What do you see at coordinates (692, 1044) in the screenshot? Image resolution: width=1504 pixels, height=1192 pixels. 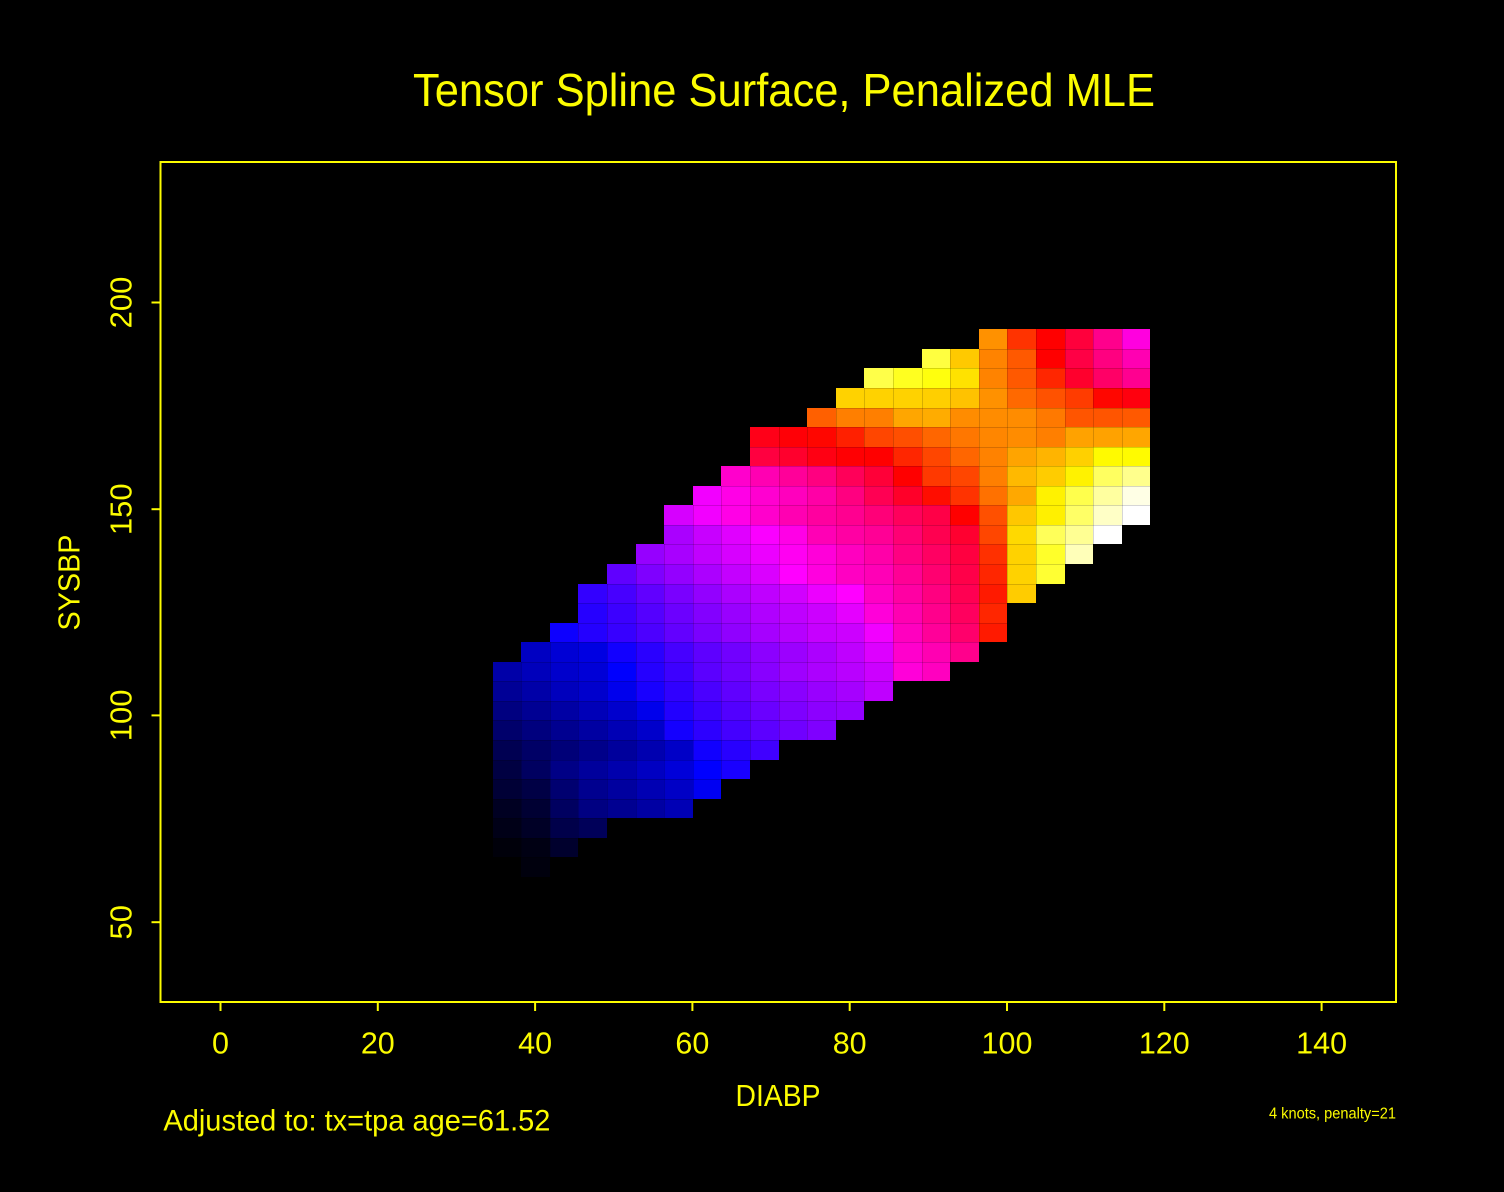 I see `svg-text: 60` at bounding box center [692, 1044].